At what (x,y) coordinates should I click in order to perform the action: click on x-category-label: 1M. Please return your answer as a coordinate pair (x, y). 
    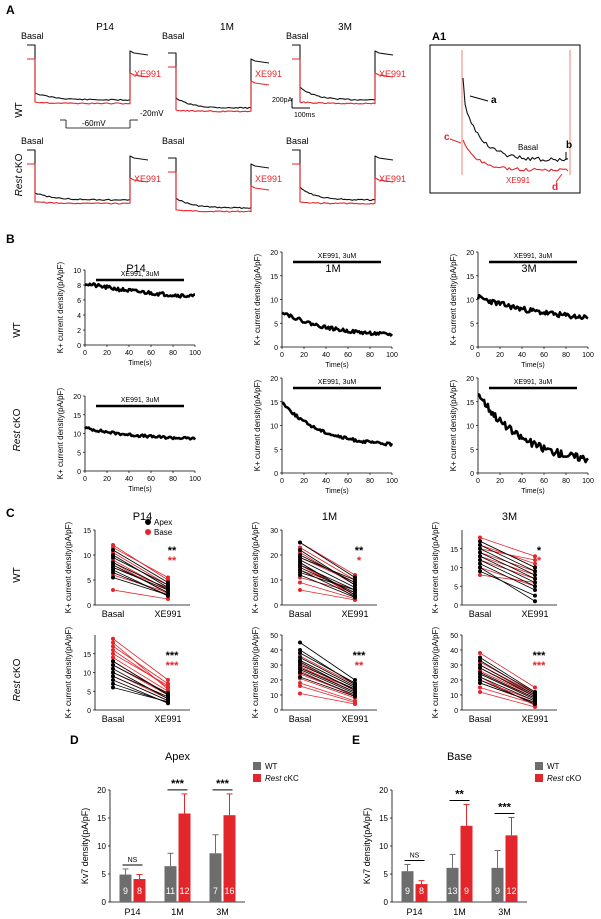
    Looking at the image, I should click on (459, 912).